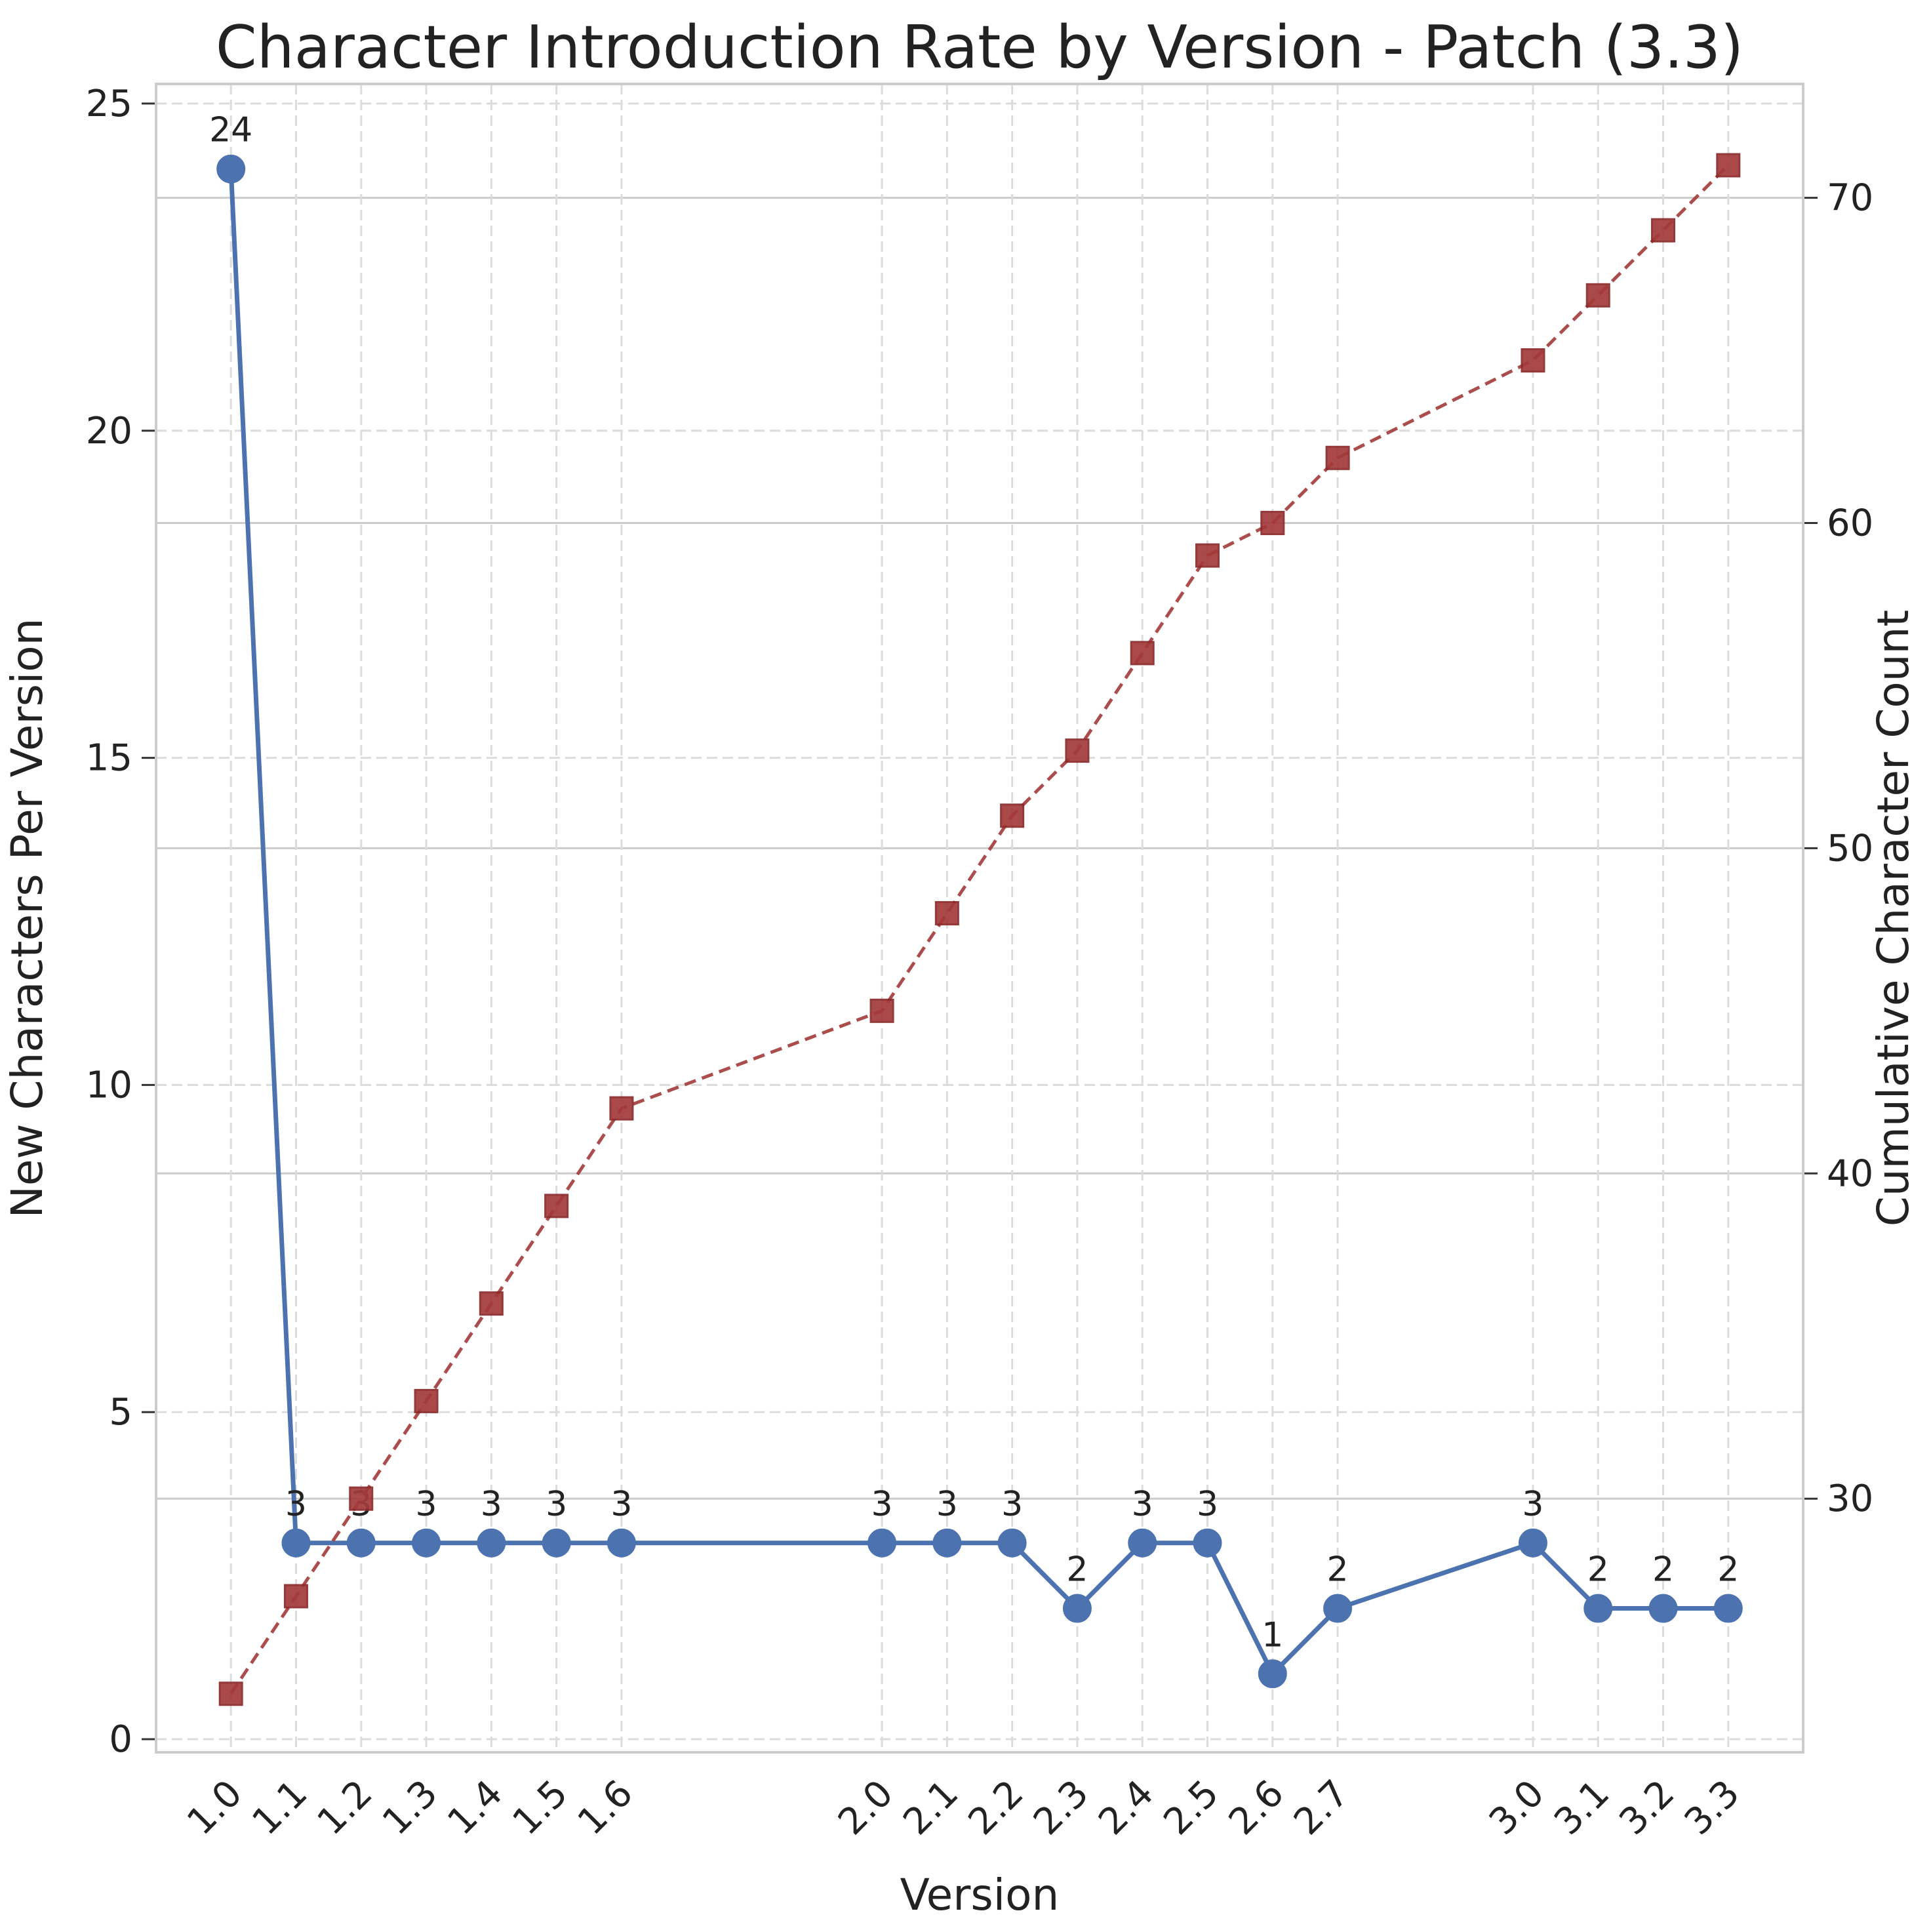 The image size is (1931, 1932). Describe the element at coordinates (1850, 1173) in the screenshot. I see `y2-tick-label: 40` at that location.